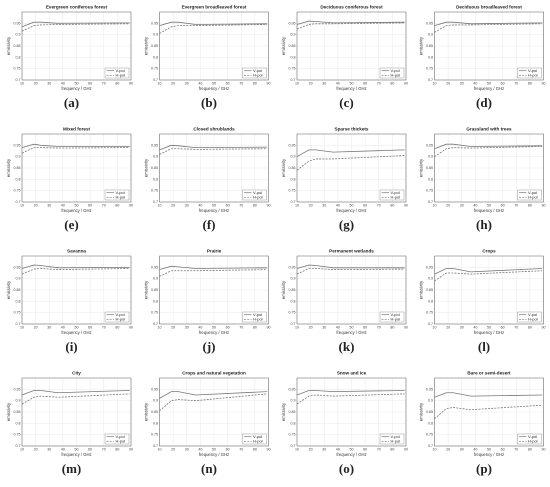 This screenshot has width=550, height=487. I want to click on y-tick-label: 0.7, so click(293, 446).